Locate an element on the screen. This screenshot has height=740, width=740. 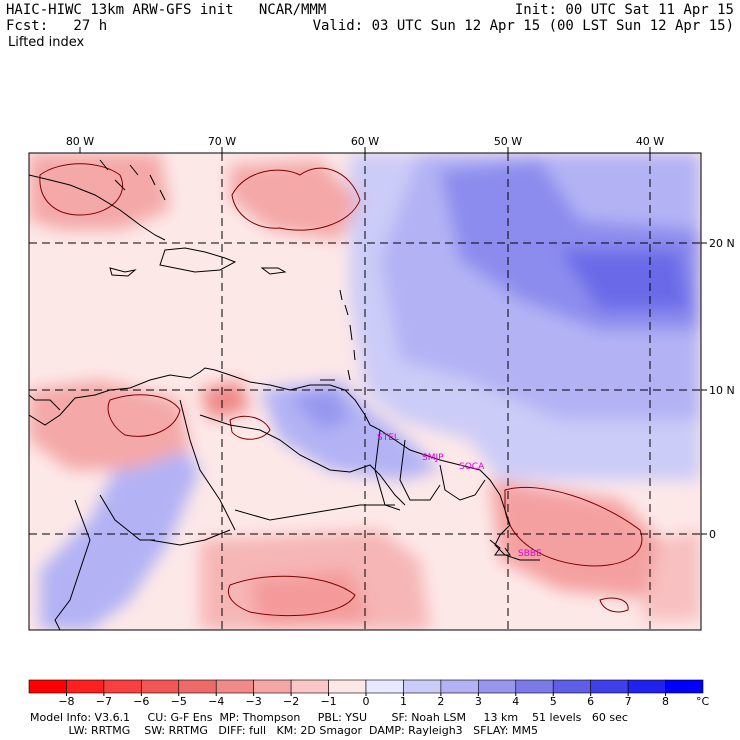
colorbar: −8 −7 −6 −5 −4 −3 −2 −1 0 1 2 3 4 5 6 7 8 is located at coordinates (366, 693).